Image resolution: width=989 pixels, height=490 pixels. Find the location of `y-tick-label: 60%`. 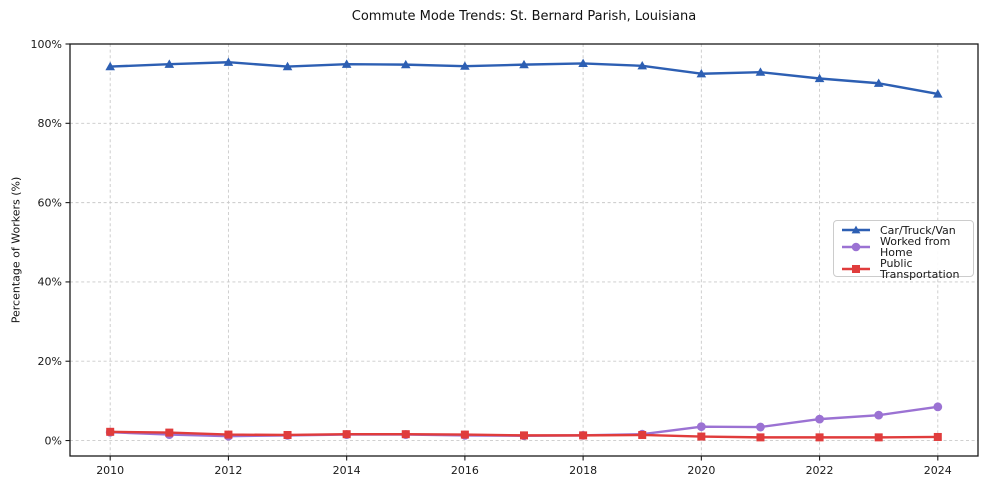

y-tick-label: 60% is located at coordinates (50, 202).